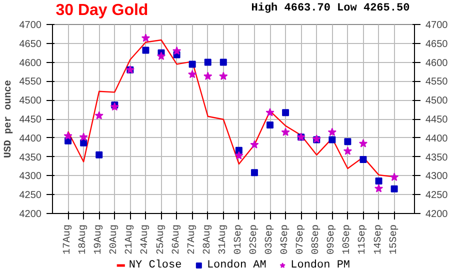 Image resolution: width=450 pixels, height=275 pixels. Describe the element at coordinates (30, 82) in the screenshot. I see `y-tick-label: 4550` at that location.